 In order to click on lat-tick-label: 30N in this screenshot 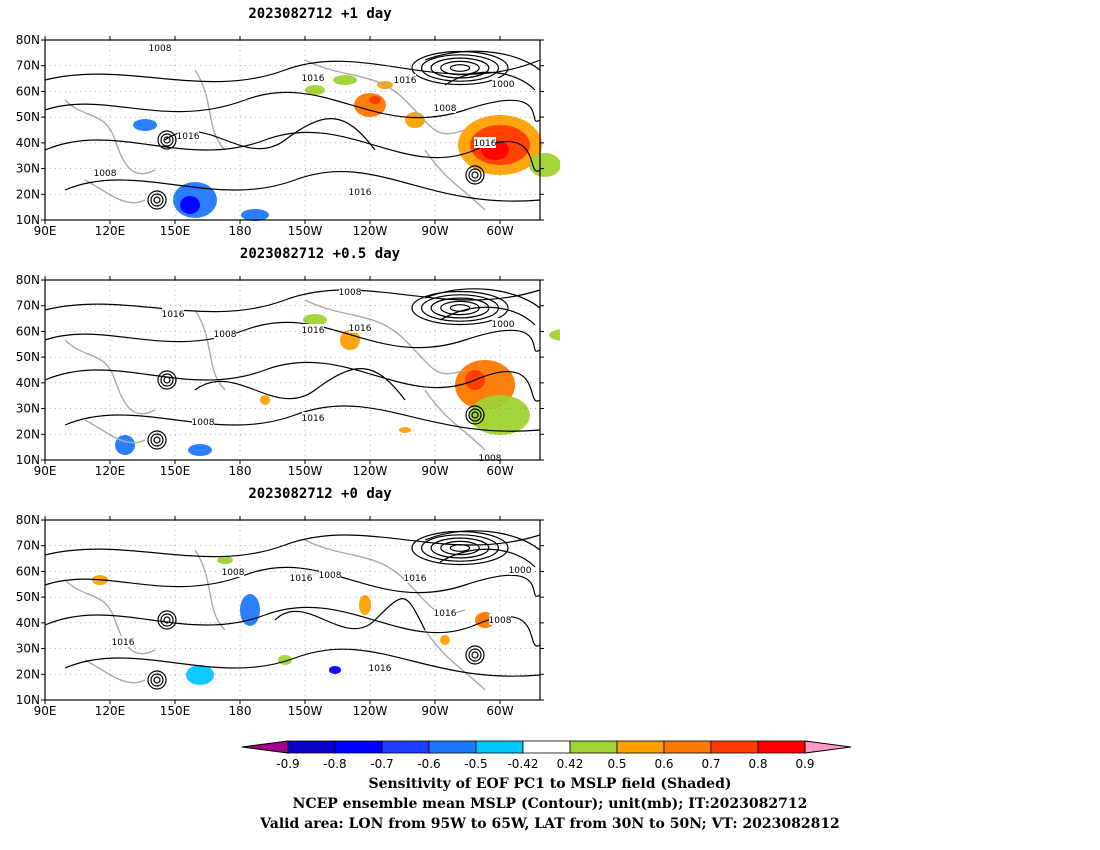, I will do `click(28, 409)`.